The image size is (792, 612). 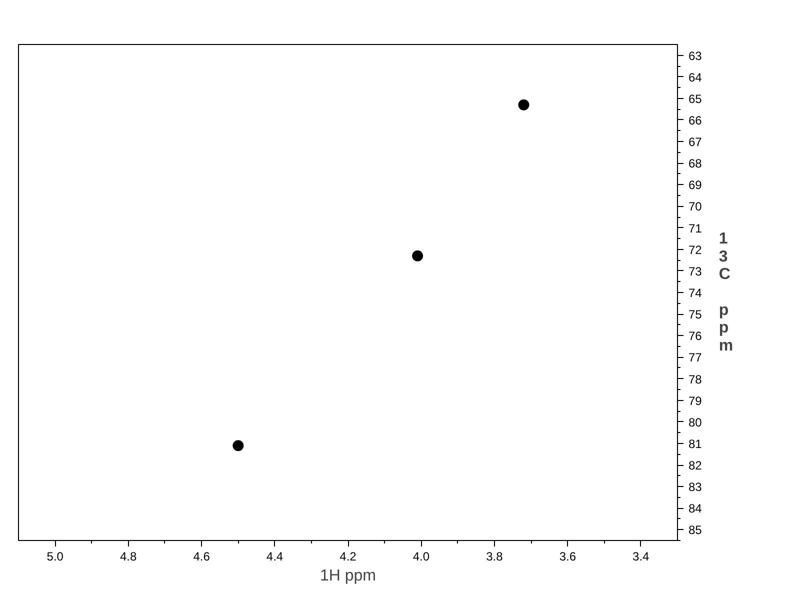 What do you see at coordinates (695, 228) in the screenshot?
I see `y-tick-label: 71` at bounding box center [695, 228].